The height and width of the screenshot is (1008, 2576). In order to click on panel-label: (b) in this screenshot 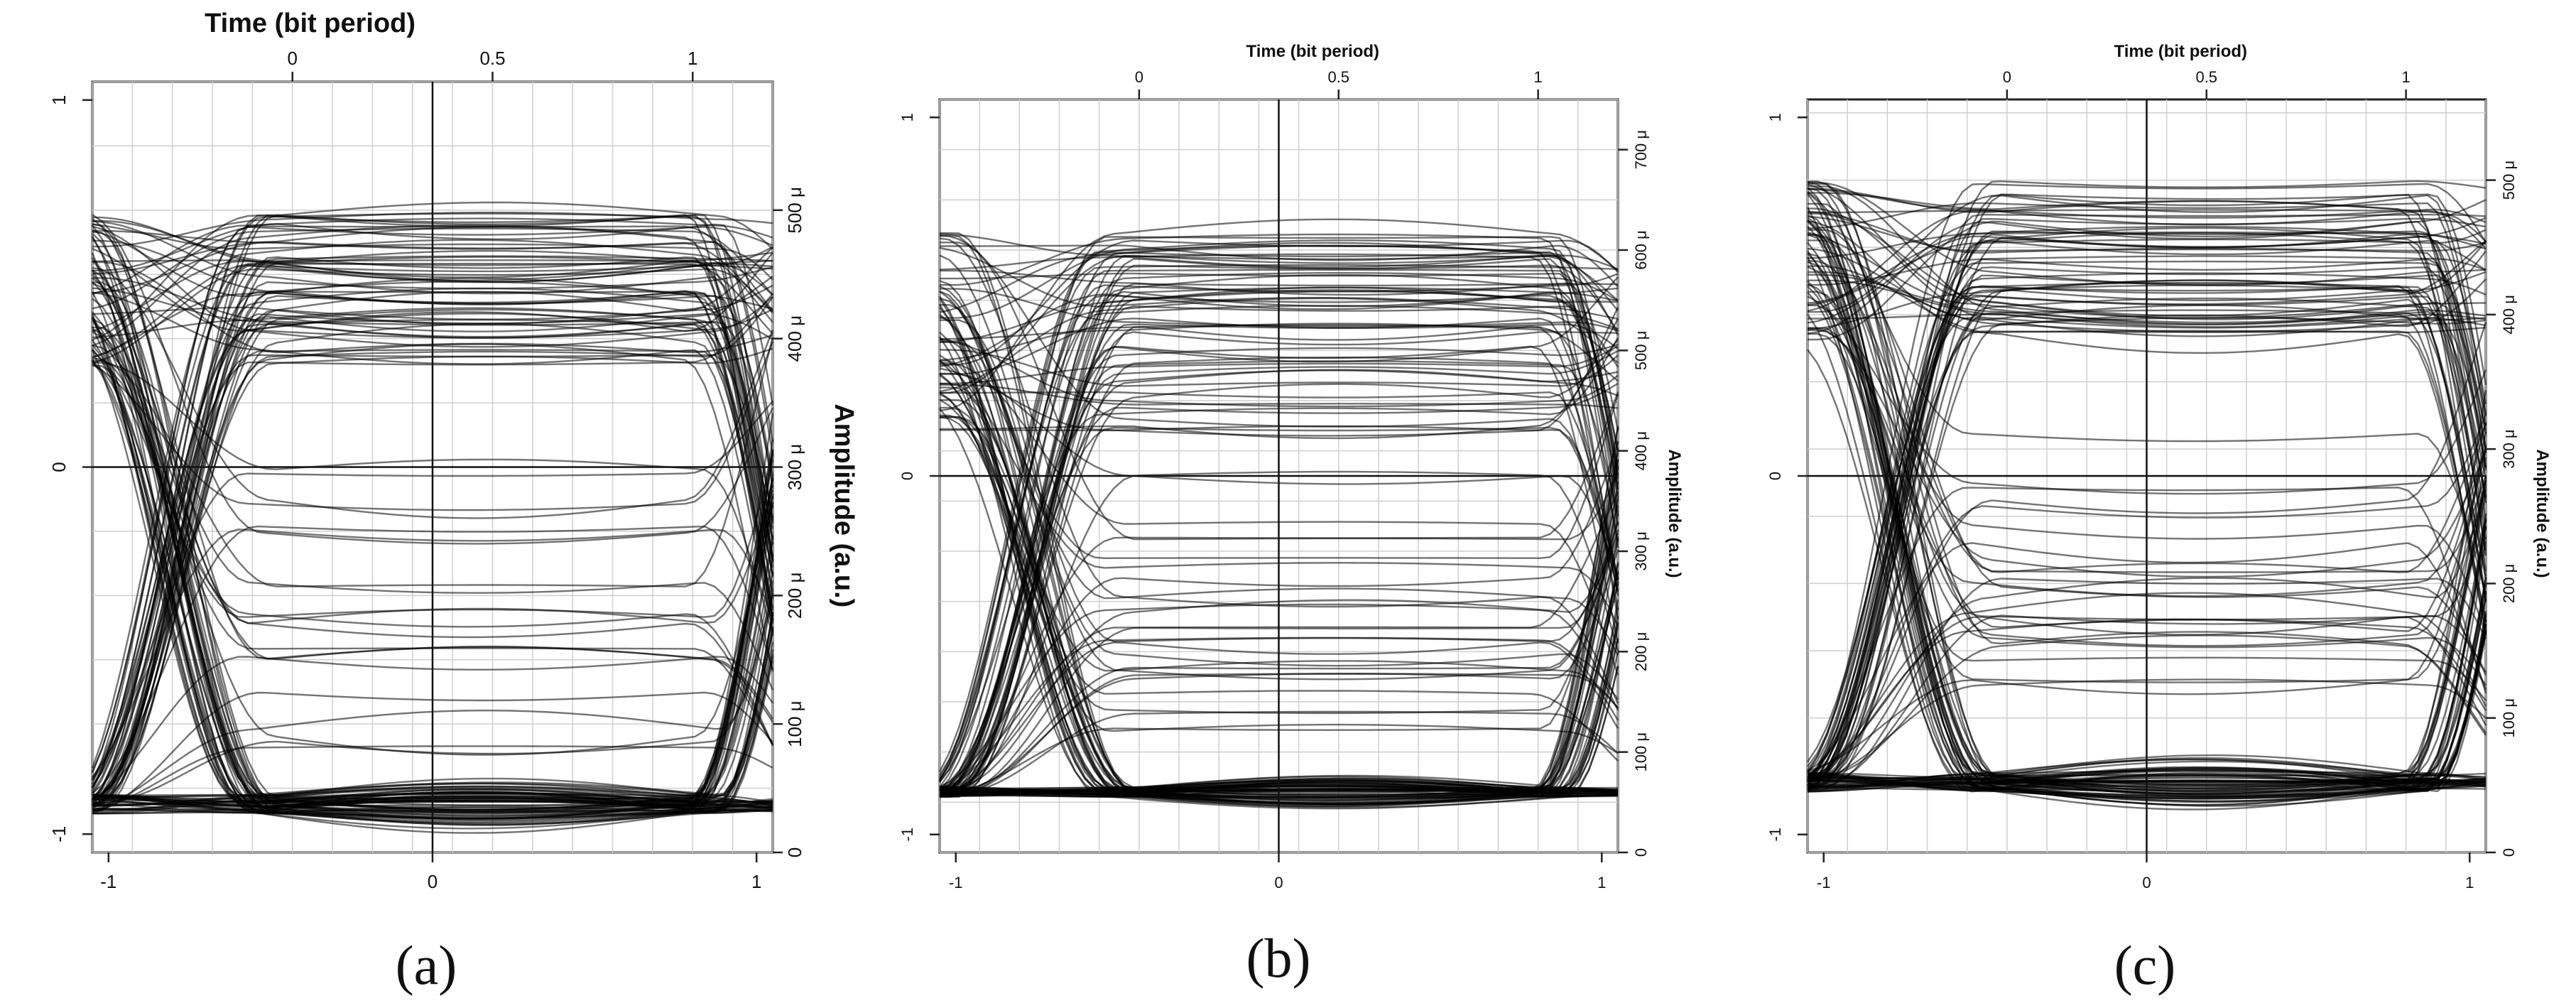, I will do `click(1279, 958)`.